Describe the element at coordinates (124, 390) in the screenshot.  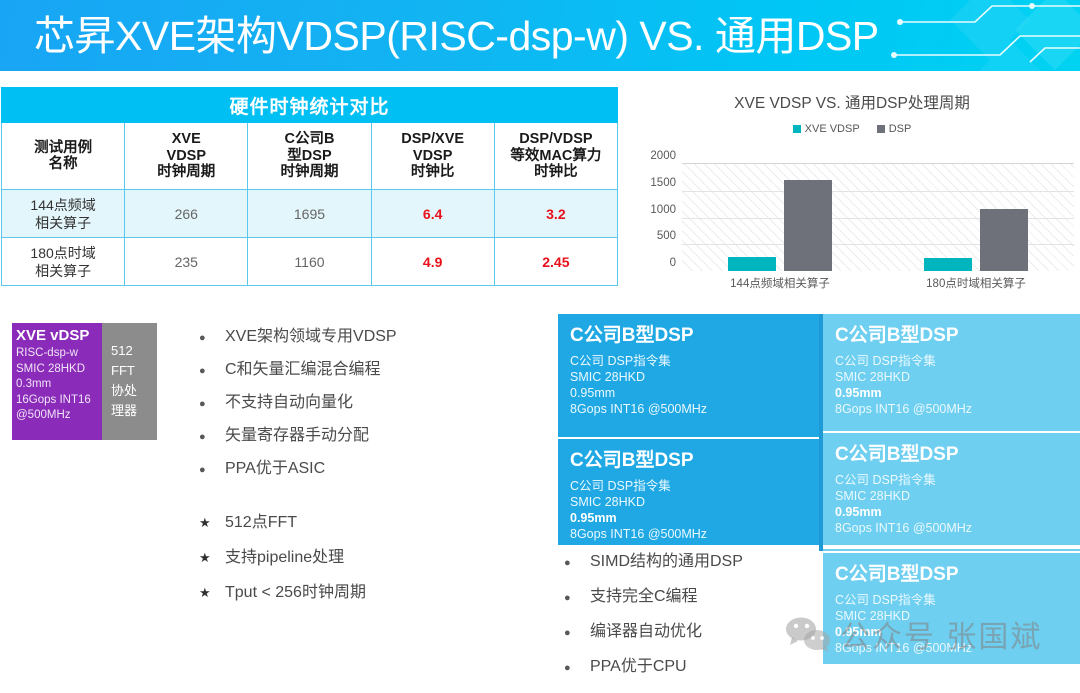
I see `fft-line: 协处` at that location.